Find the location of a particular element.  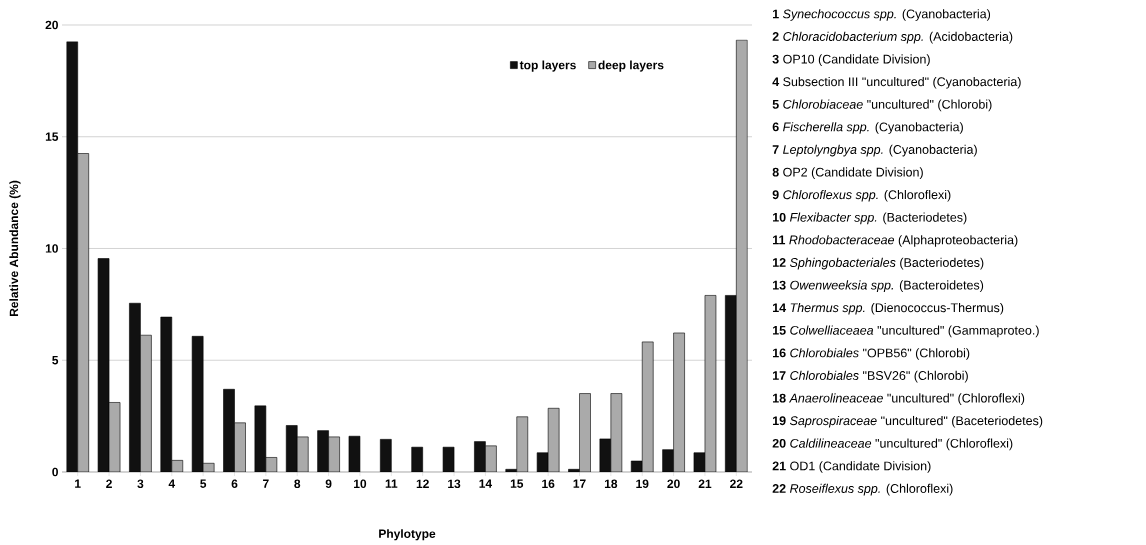

x-tick-label: 10 is located at coordinates (360, 484).